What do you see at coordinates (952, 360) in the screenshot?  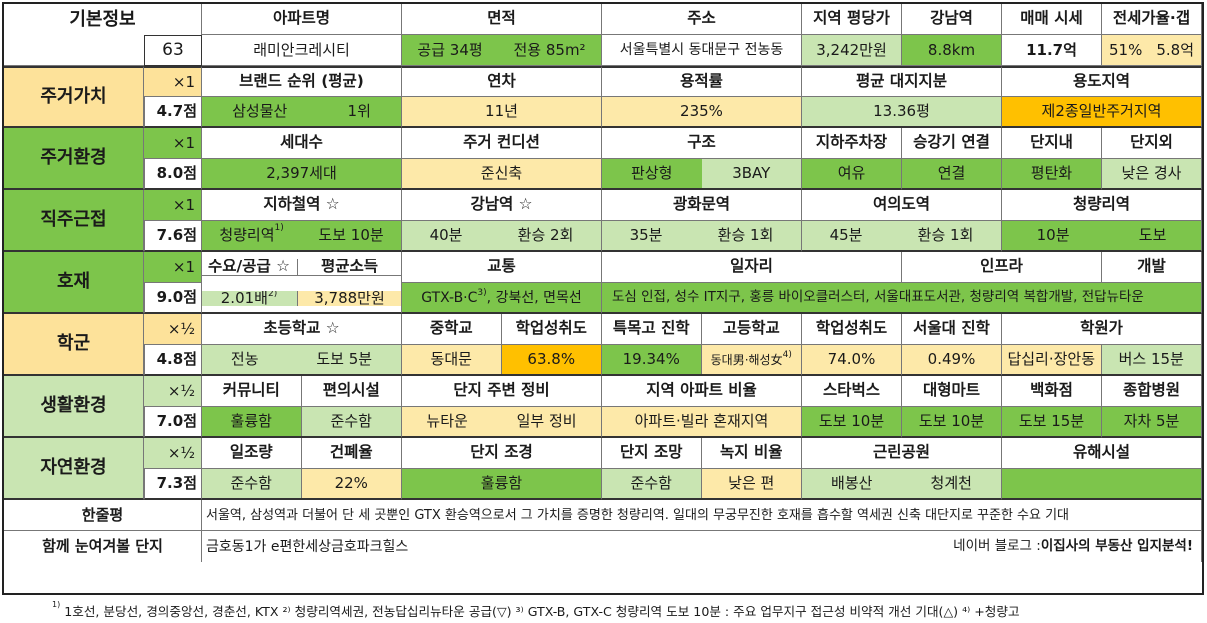 I see `snu-rate: 0.49%` at bounding box center [952, 360].